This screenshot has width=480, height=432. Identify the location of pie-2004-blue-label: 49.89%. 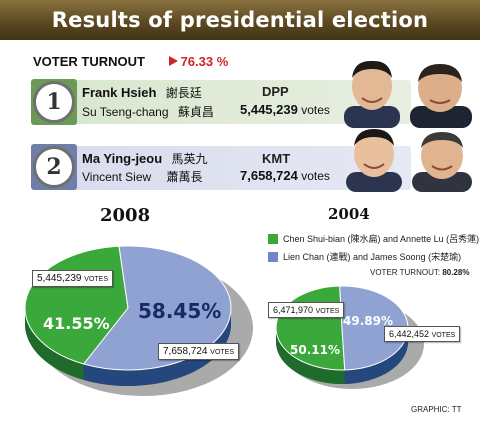
(368, 321).